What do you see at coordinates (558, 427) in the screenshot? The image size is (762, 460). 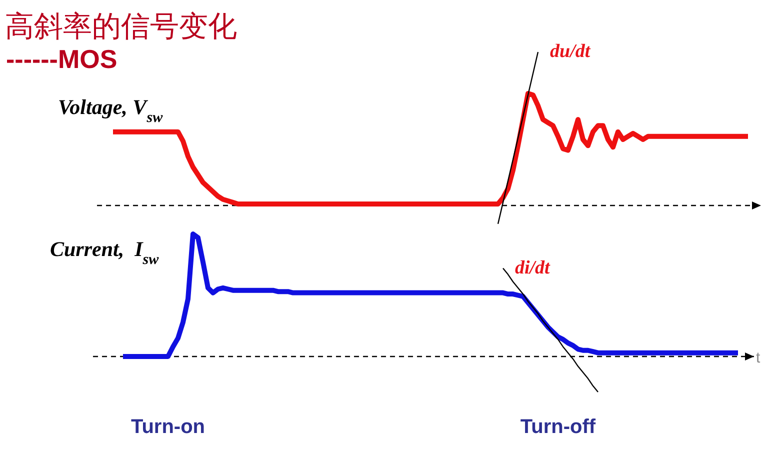 I see `x-tick-label: Turn-off` at bounding box center [558, 427].